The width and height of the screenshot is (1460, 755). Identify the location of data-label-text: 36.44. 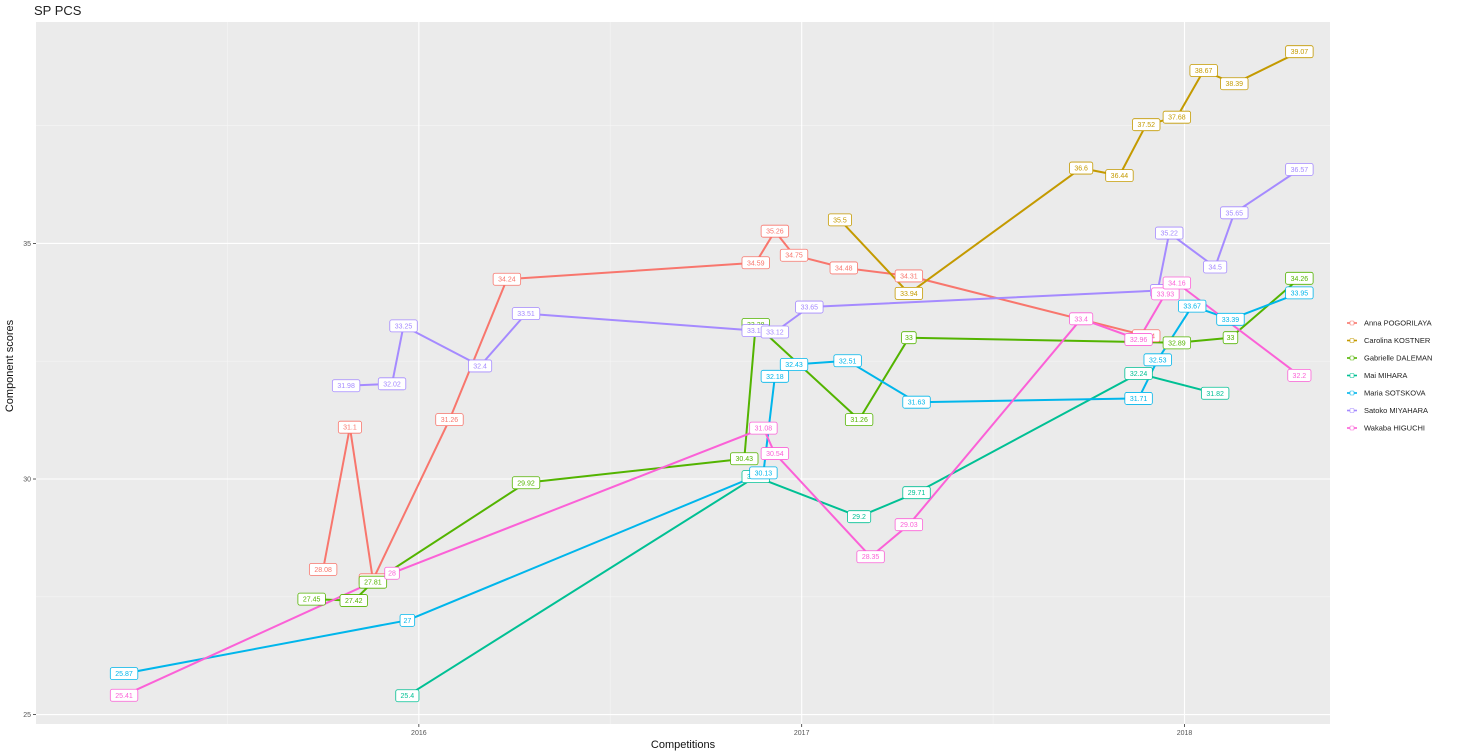
(1120, 176).